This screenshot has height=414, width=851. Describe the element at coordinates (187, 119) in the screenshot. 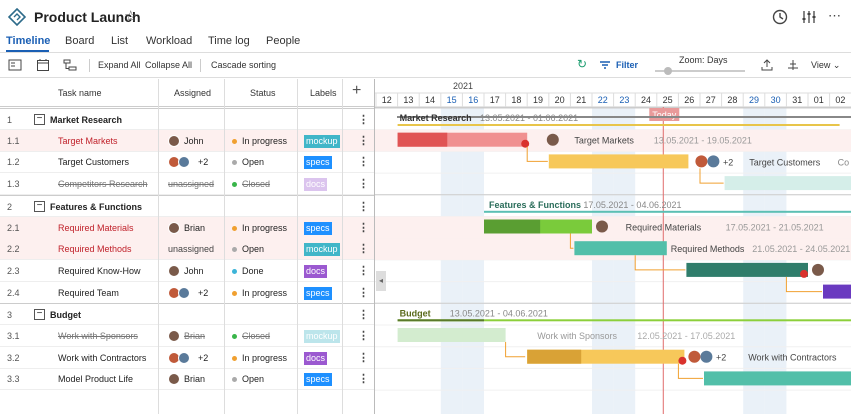

I see `group-row: 1 − Market Research ⋮` at that location.